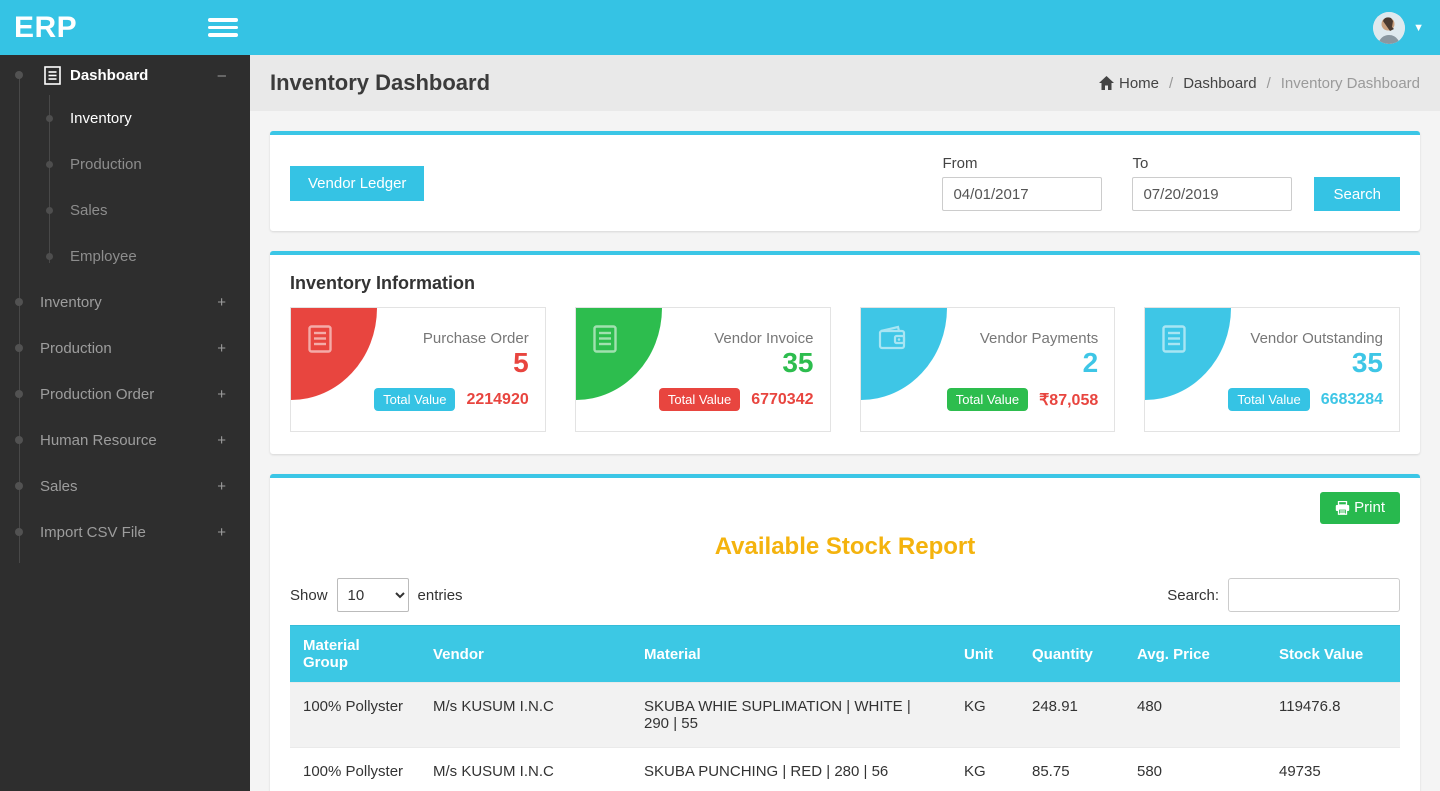  Describe the element at coordinates (49, 179) in the screenshot. I see `sidebar-sub-rail` at that location.